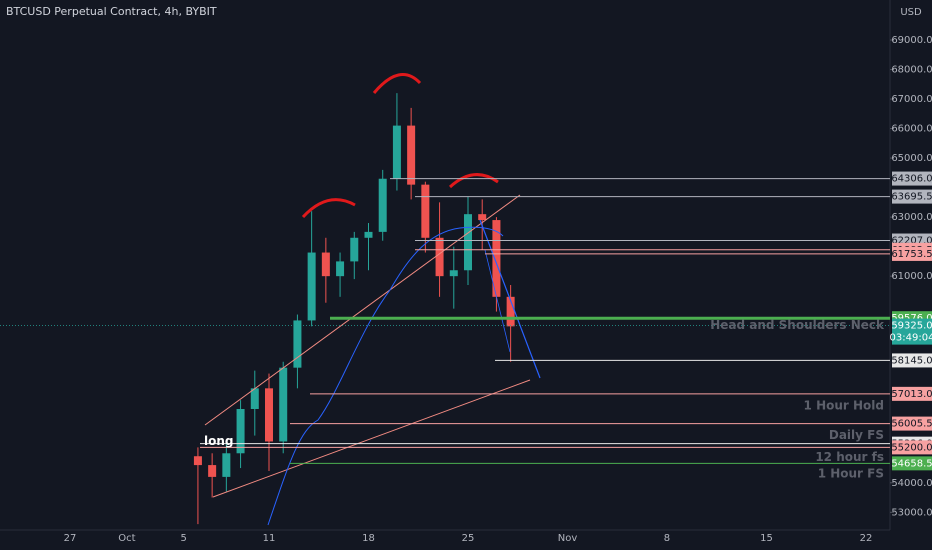  I want to click on x-tick-label: 22, so click(866, 538).